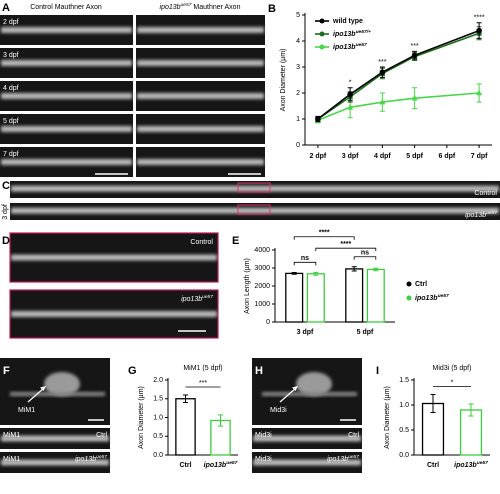 Image resolution: width=500 pixels, height=494 pixels. Describe the element at coordinates (262, 286) in the screenshot. I see `y-tick-label: 2000` at that location.